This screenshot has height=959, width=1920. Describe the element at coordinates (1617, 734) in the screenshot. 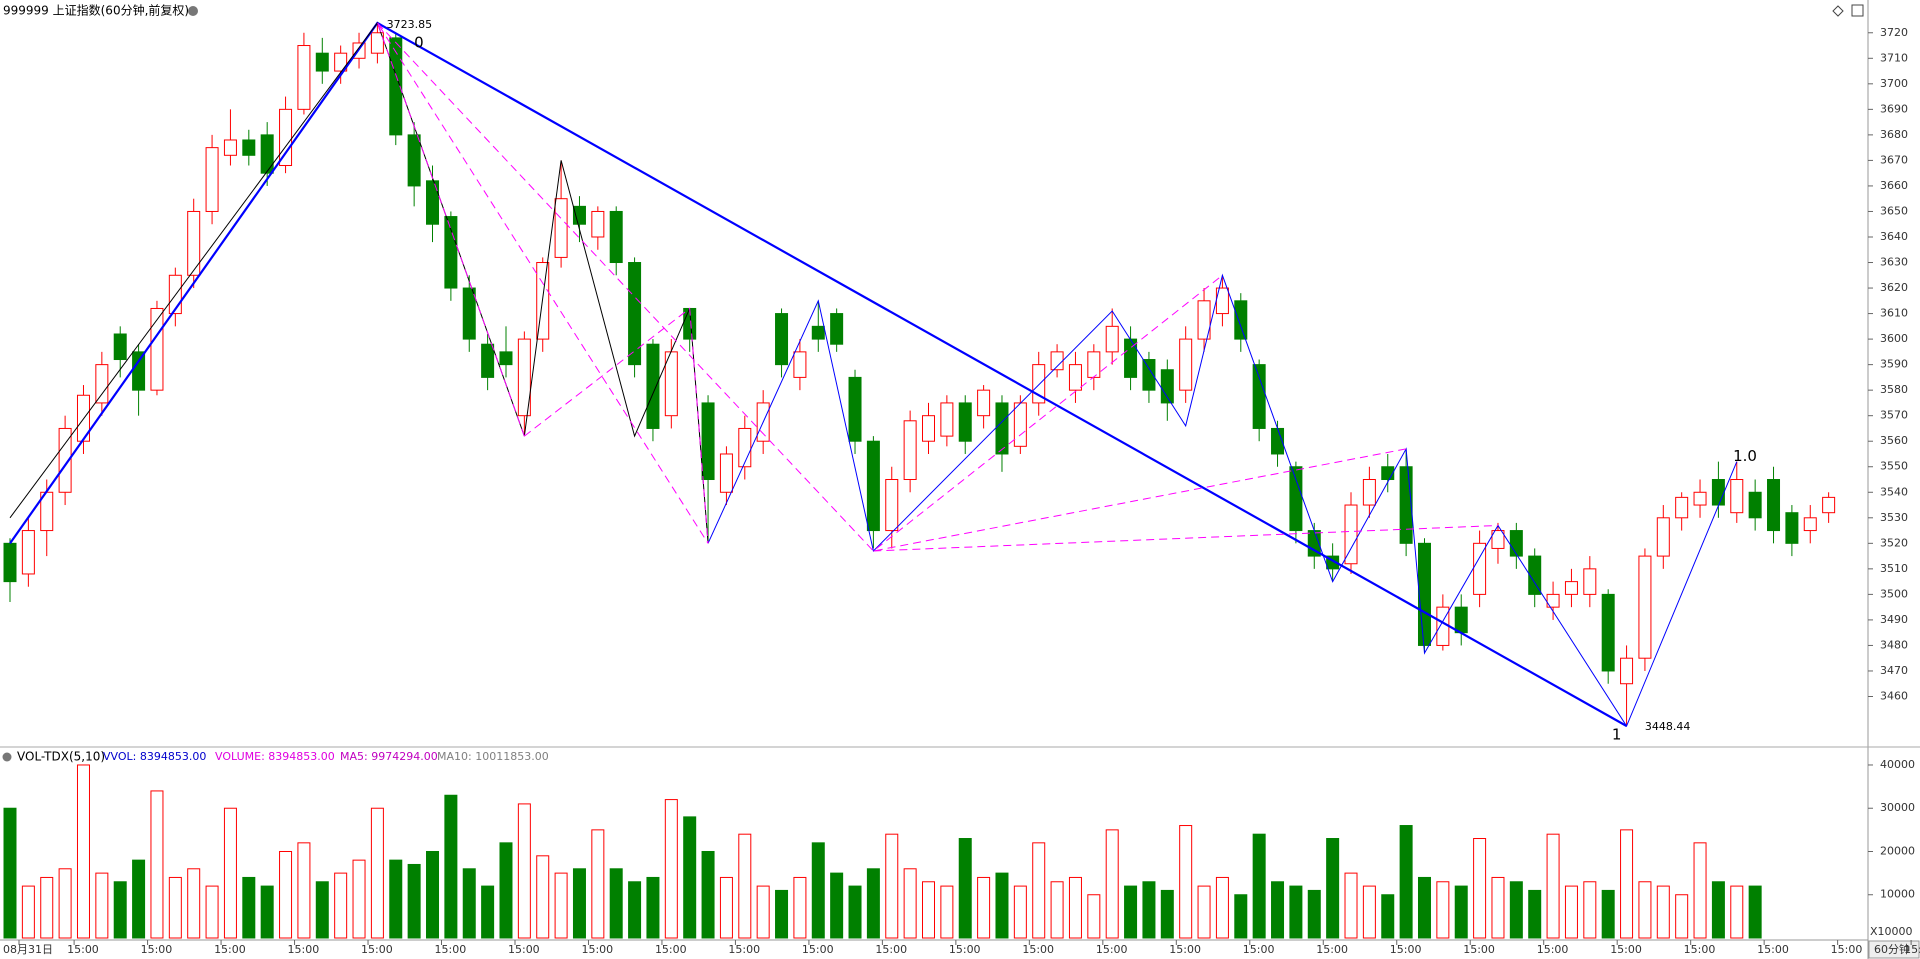

I see `annotation: 1` at that location.